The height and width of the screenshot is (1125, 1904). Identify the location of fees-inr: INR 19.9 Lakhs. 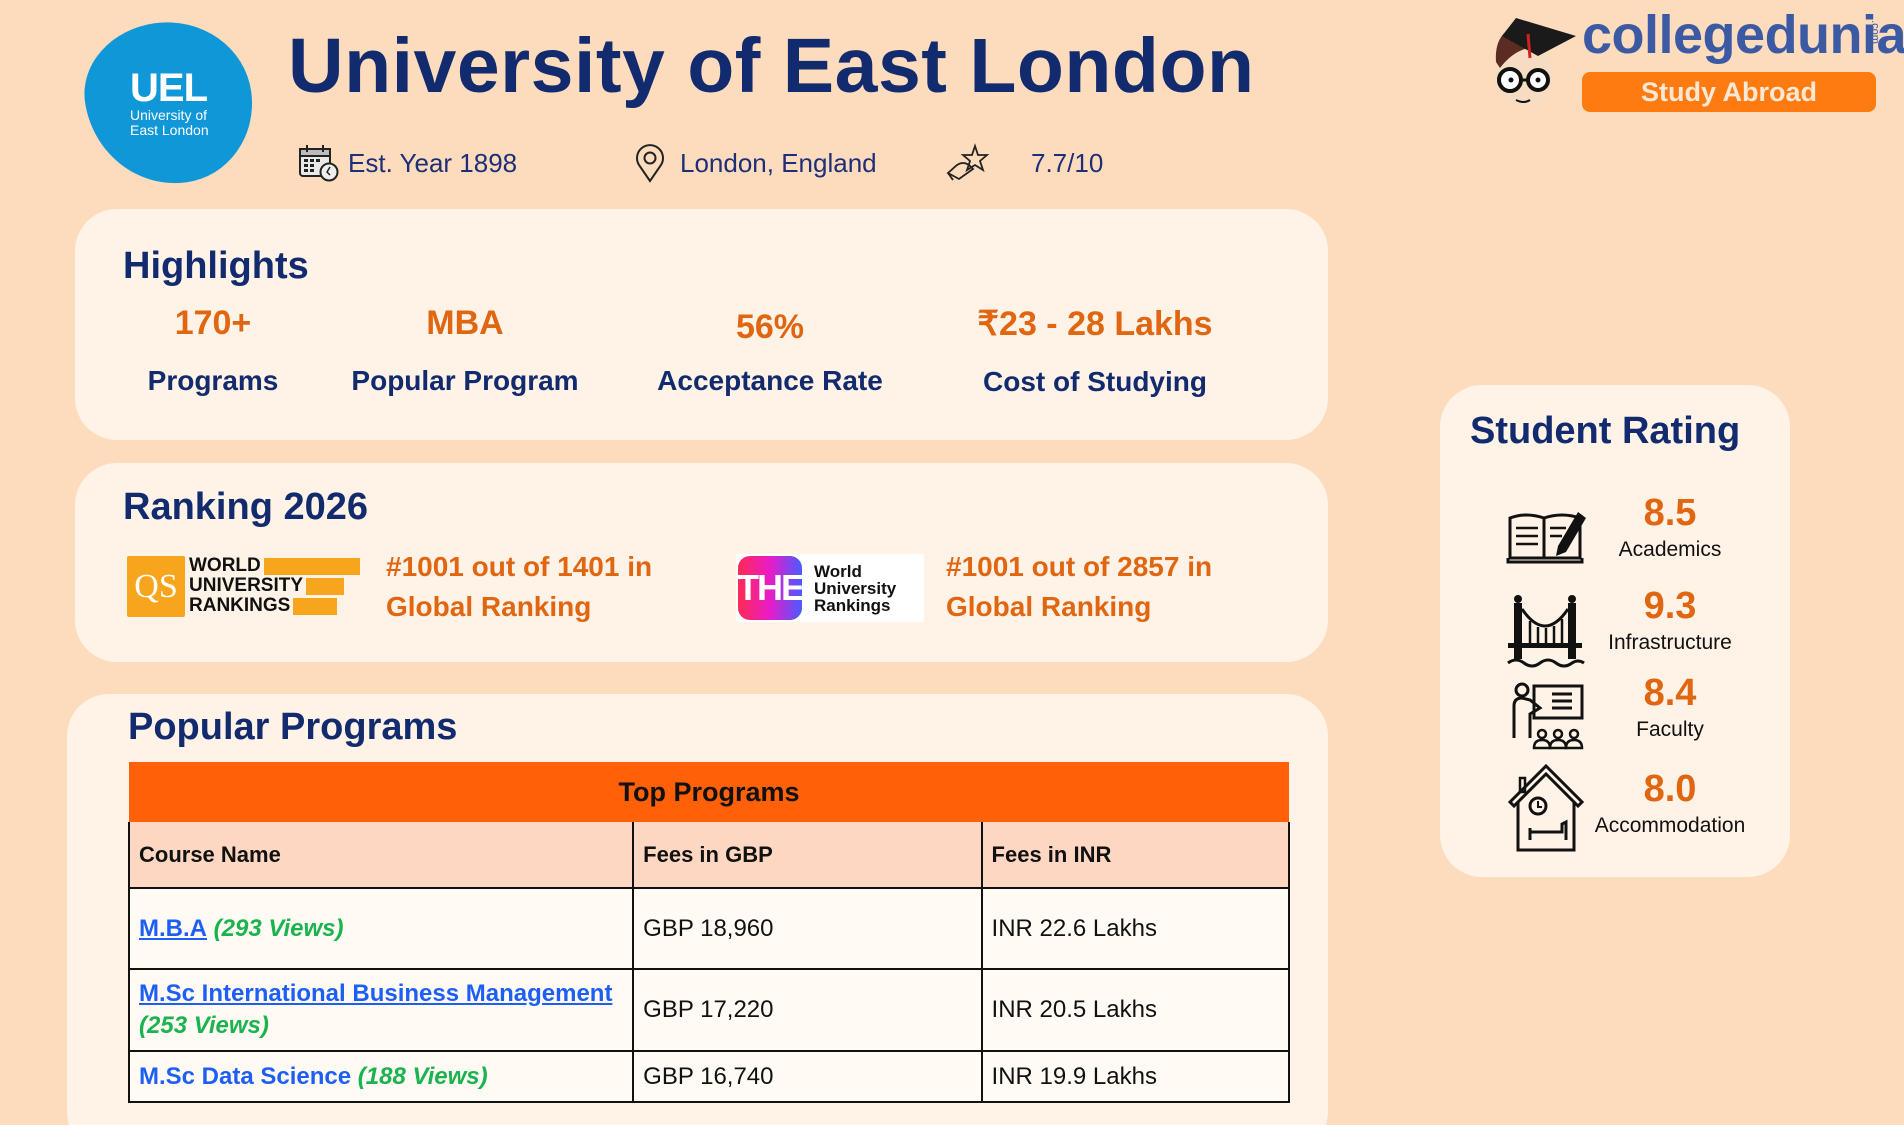
(1135, 1076).